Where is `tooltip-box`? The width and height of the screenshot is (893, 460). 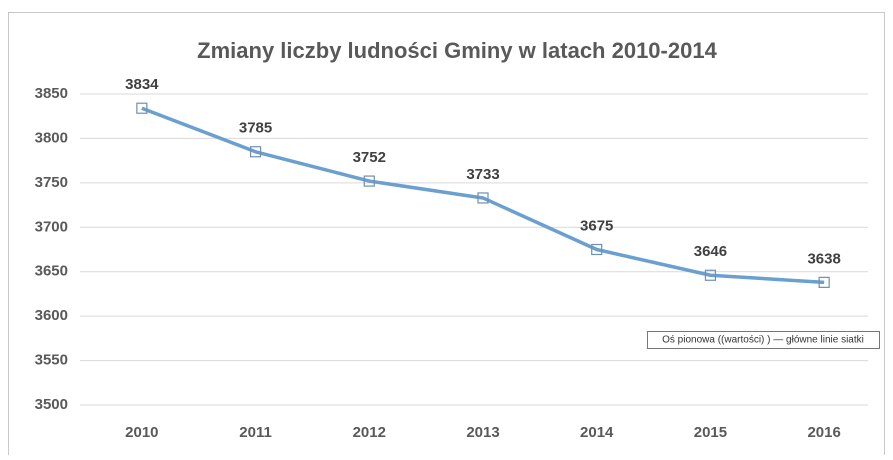 tooltip-box is located at coordinates (763, 340).